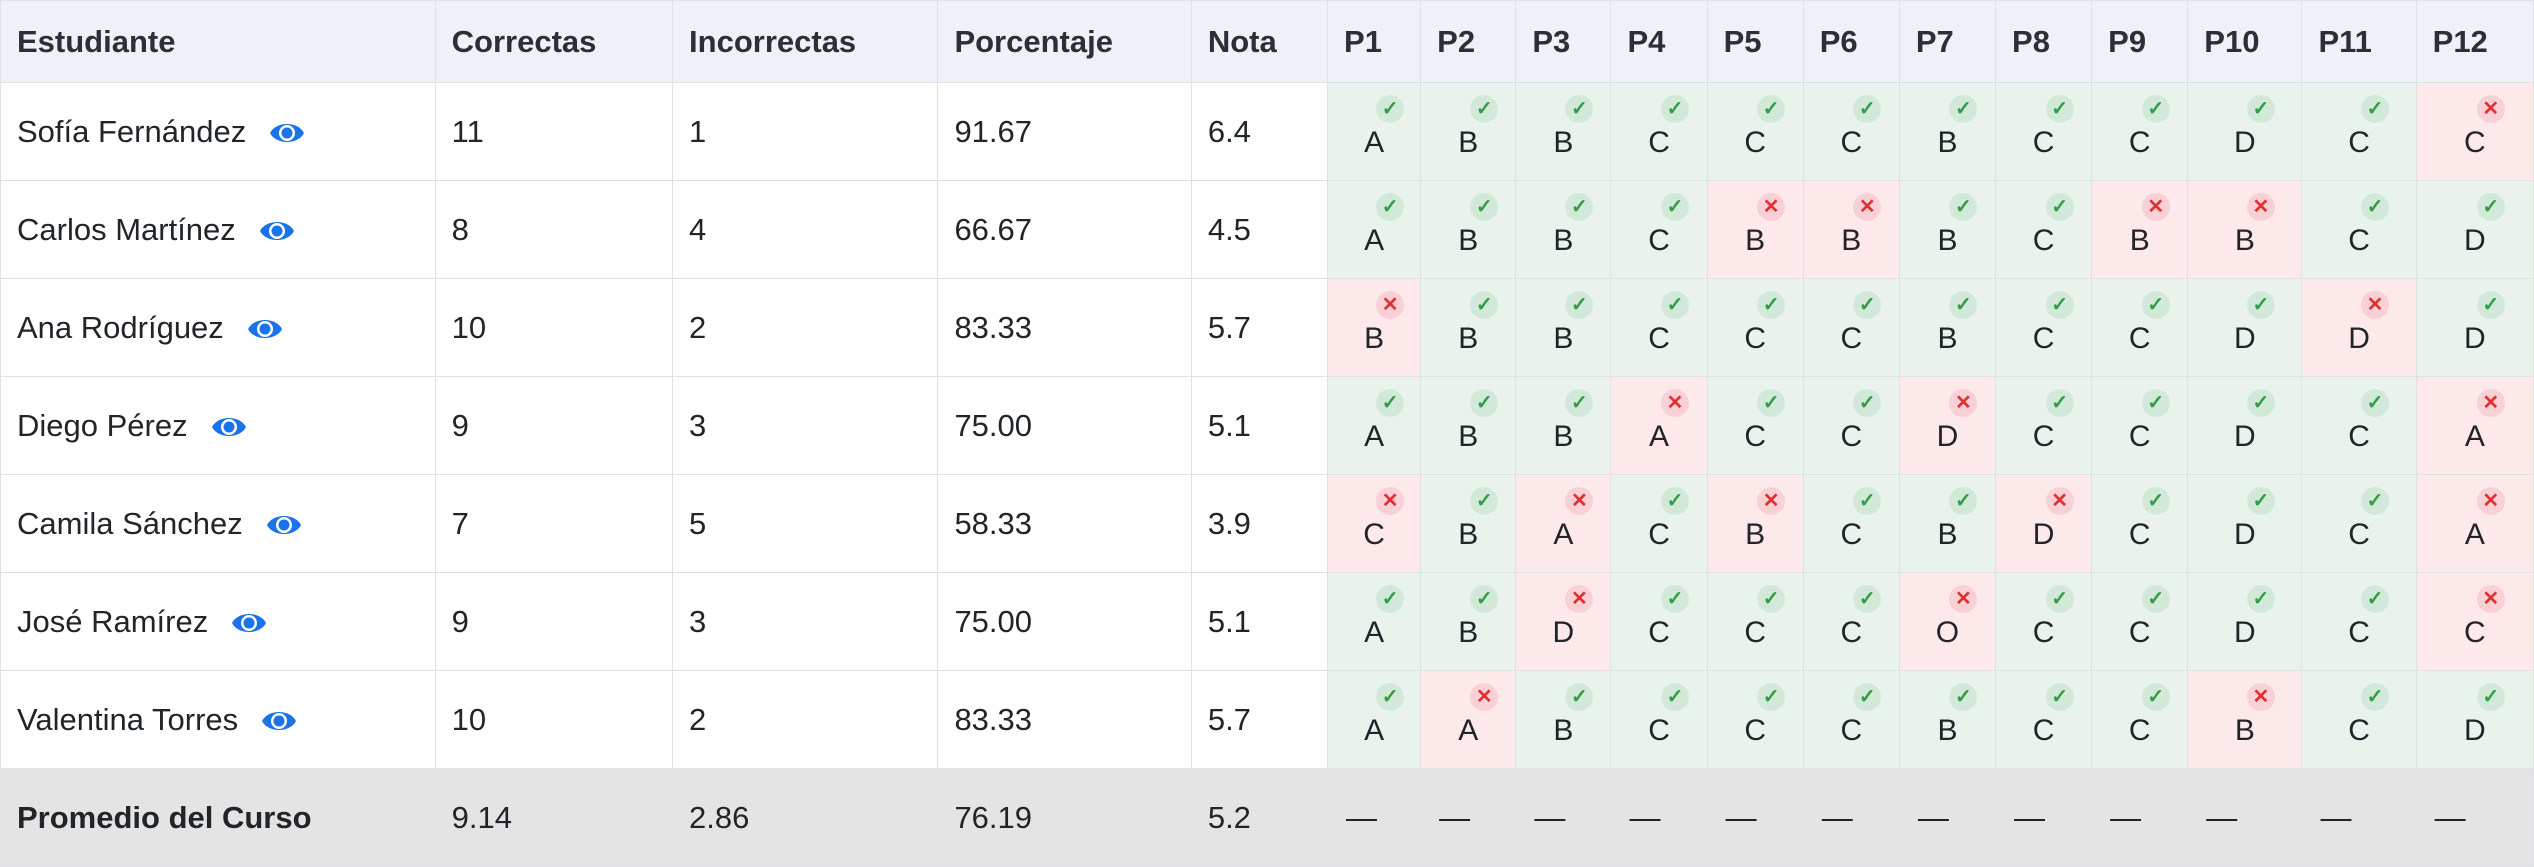 The width and height of the screenshot is (2534, 867). What do you see at coordinates (805, 41) in the screenshot?
I see `header-incorrect: Incorrectas` at bounding box center [805, 41].